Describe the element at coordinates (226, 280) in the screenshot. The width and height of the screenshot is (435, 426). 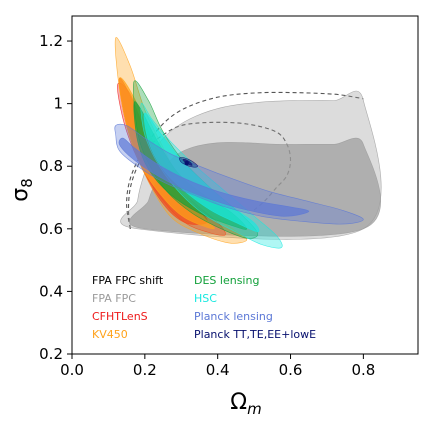
I see `legend-entry: DES lensing` at that location.